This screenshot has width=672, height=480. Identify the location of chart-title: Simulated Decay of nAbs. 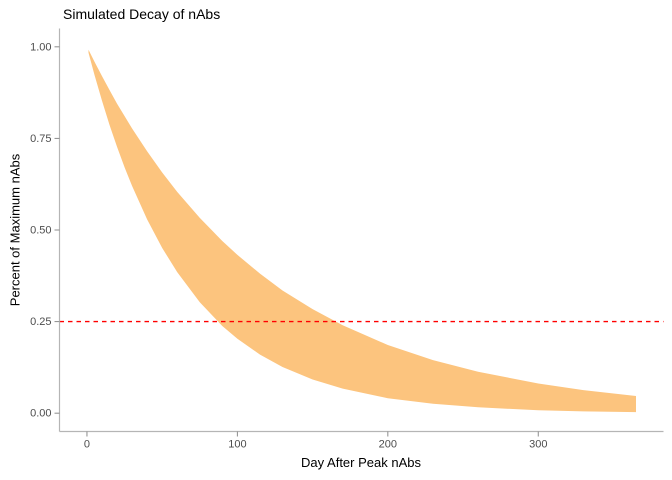
(142, 14).